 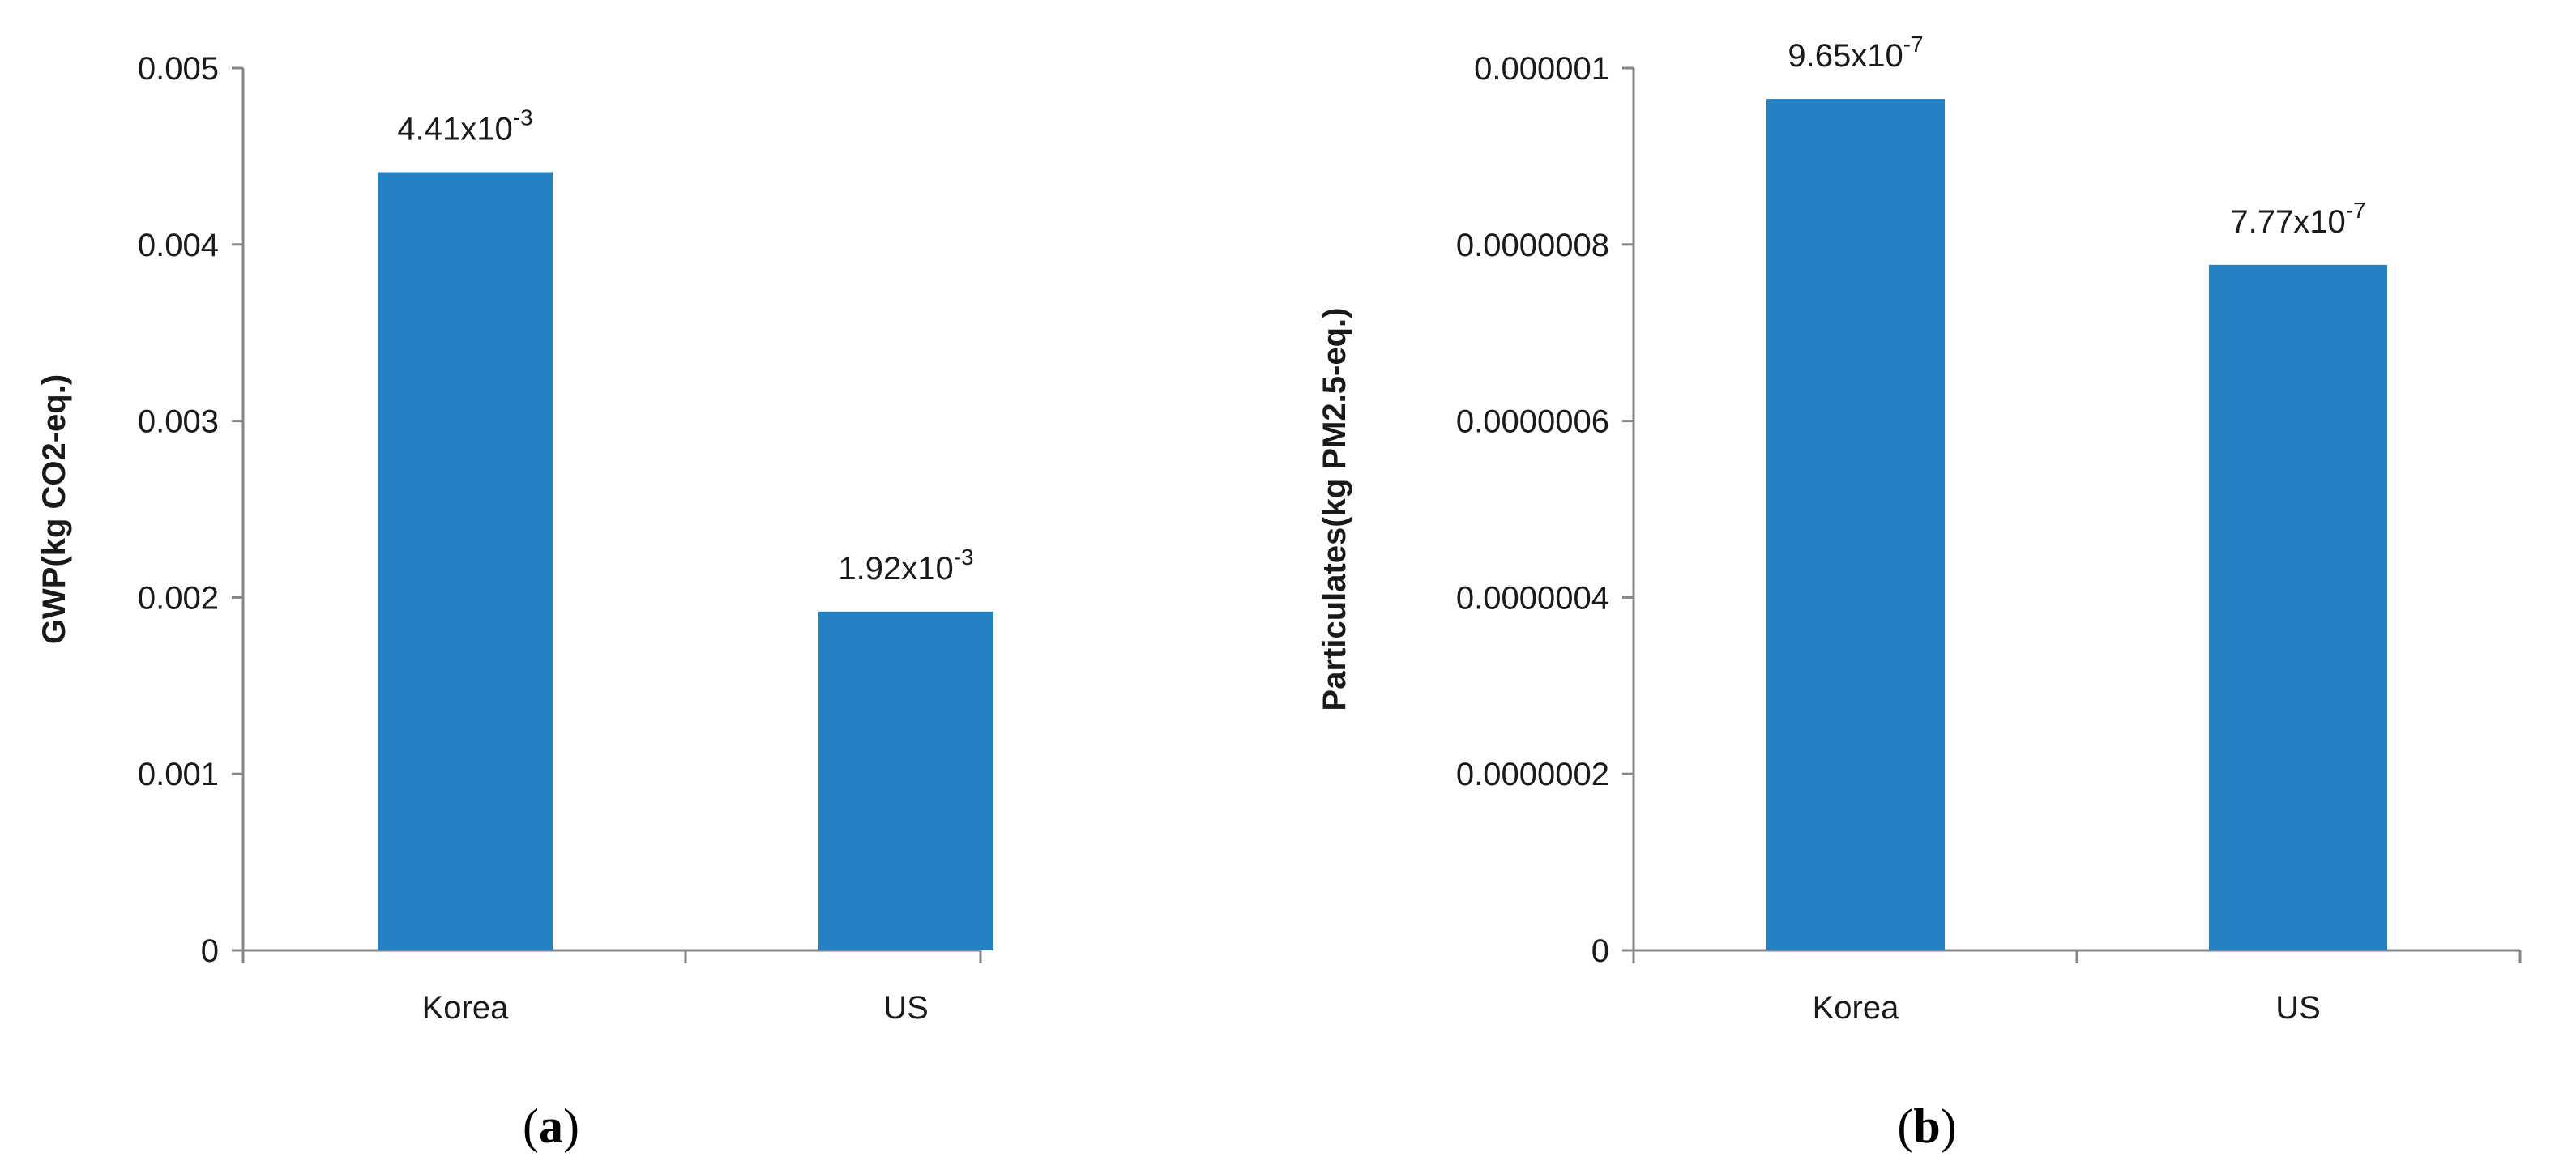 What do you see at coordinates (2297, 219) in the screenshot?
I see `data-label: 7.77x10⁻⁷` at bounding box center [2297, 219].